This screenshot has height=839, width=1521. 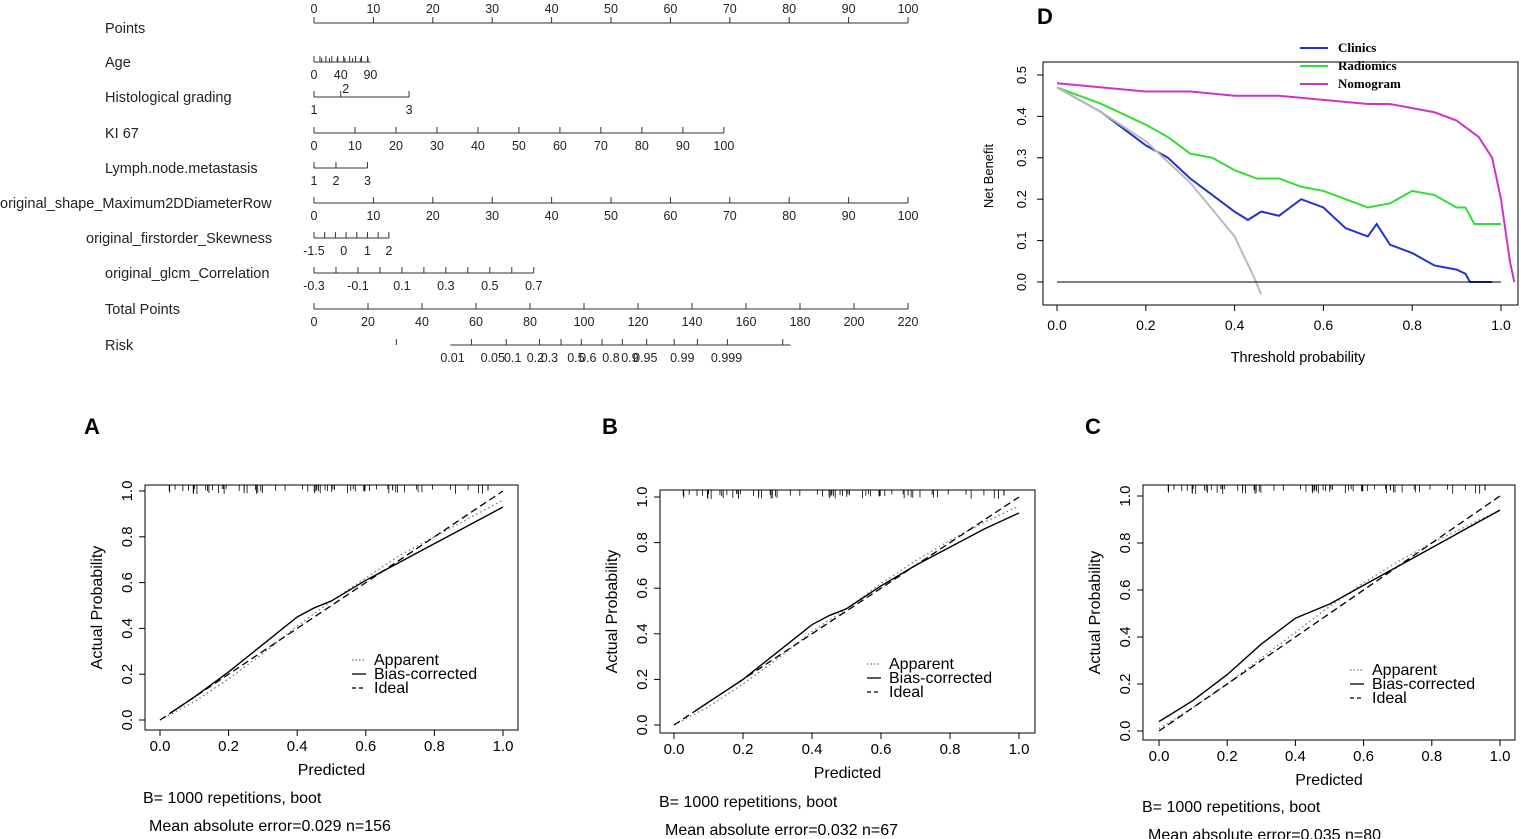 What do you see at coordinates (125, 29) in the screenshot?
I see `nomogram-label: Points` at bounding box center [125, 29].